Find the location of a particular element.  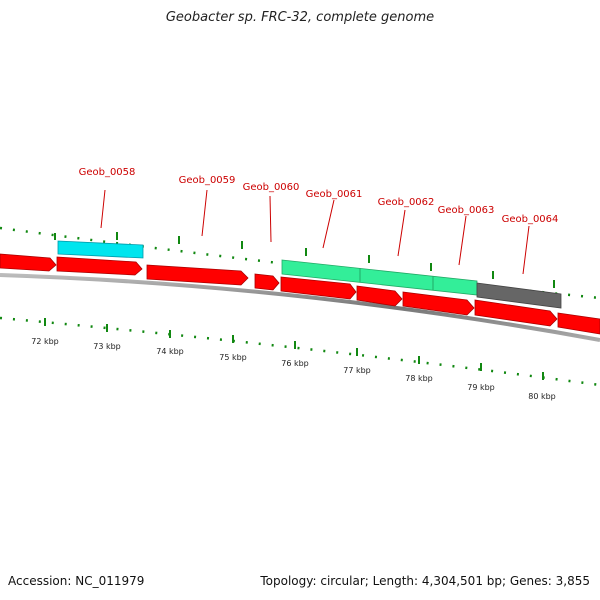

genome-backbone is located at coordinates (300, 307).